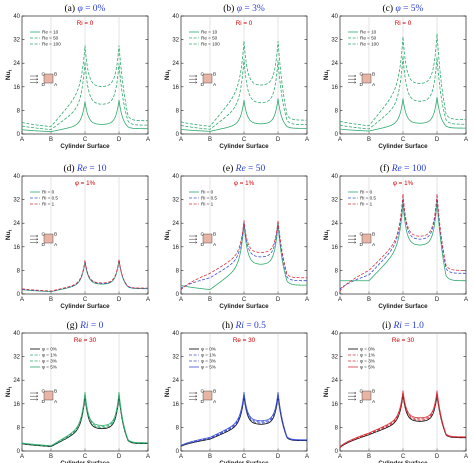 The height and width of the screenshot is (463, 474). I want to click on legend-entry: Ri = 0.5, so click(209, 198).